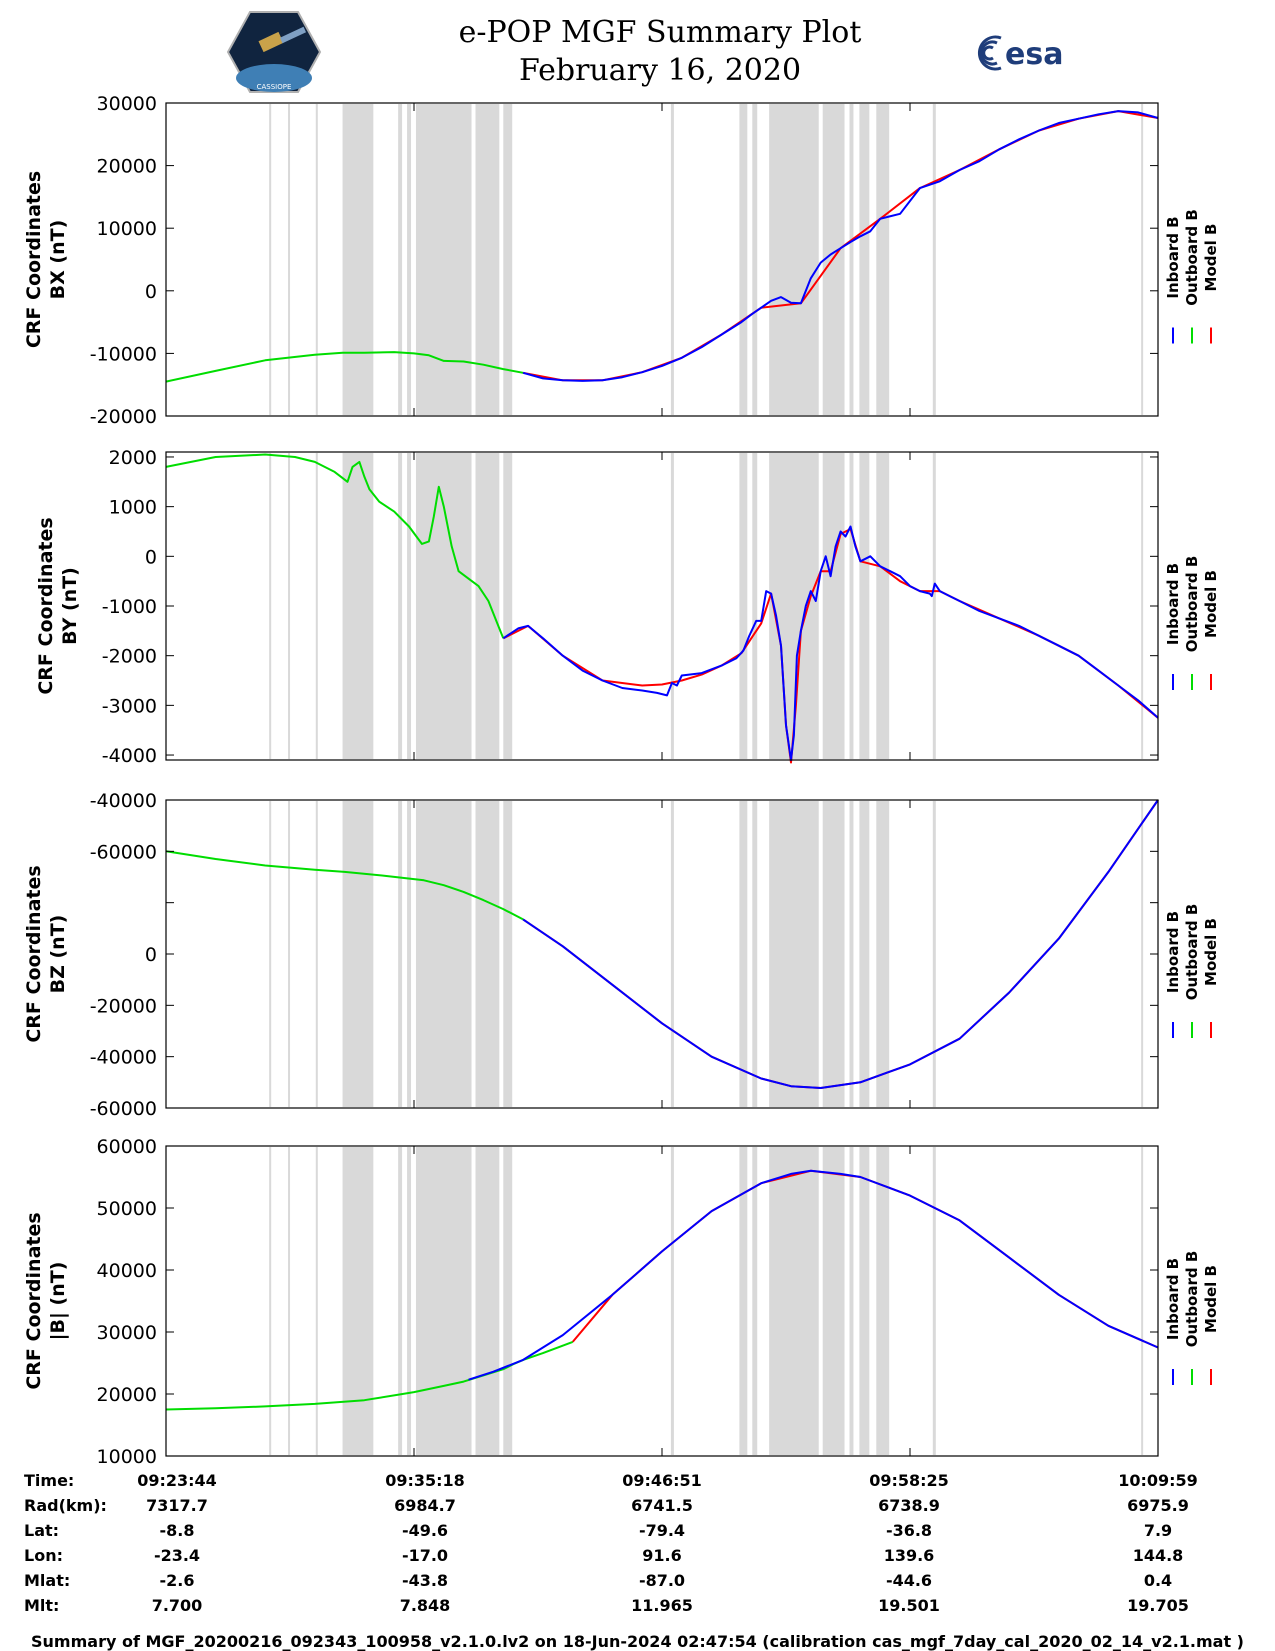 The width and height of the screenshot is (1275, 1651). Describe the element at coordinates (1020, 53) in the screenshot. I see `esa-logo: esa` at that location.